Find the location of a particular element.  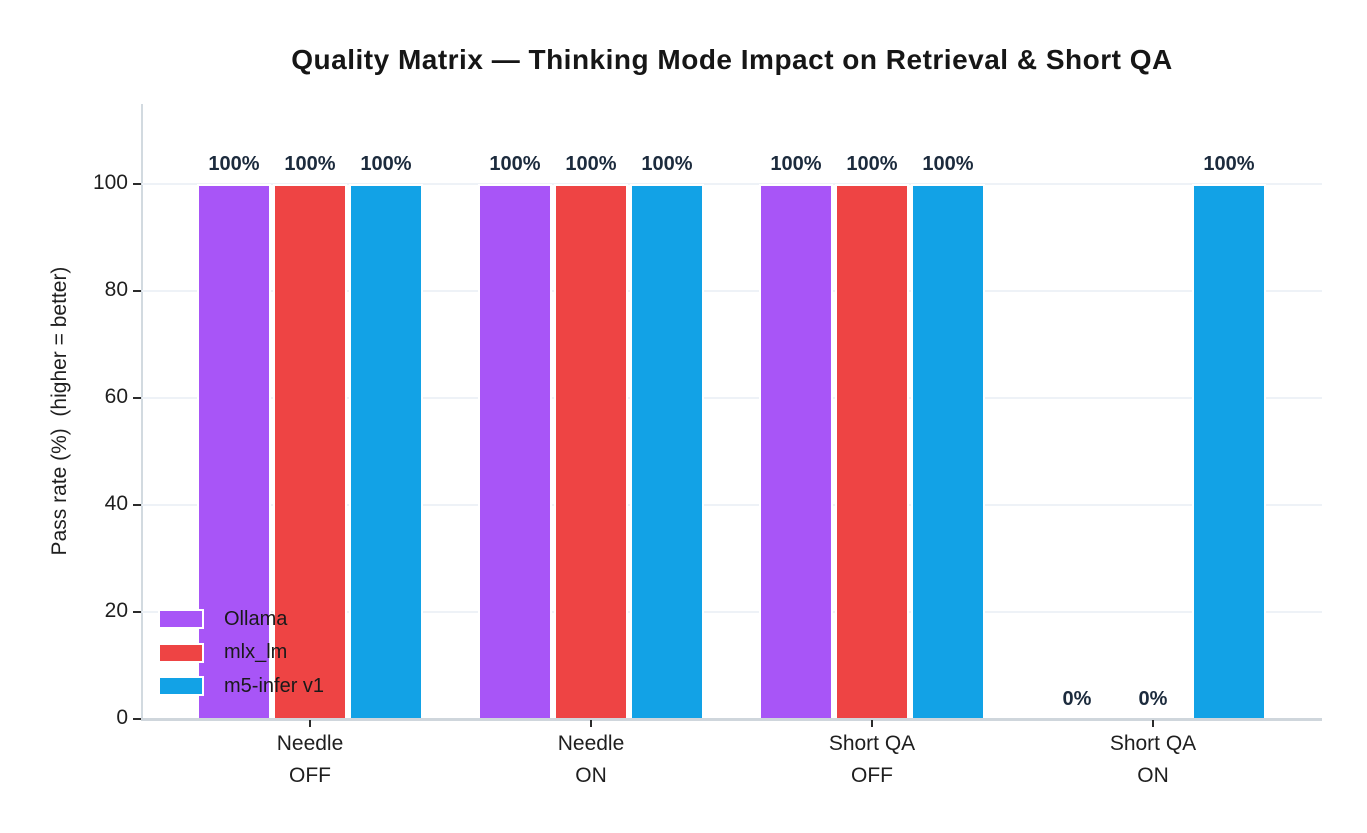

gridline-y40 is located at coordinates (732, 505).